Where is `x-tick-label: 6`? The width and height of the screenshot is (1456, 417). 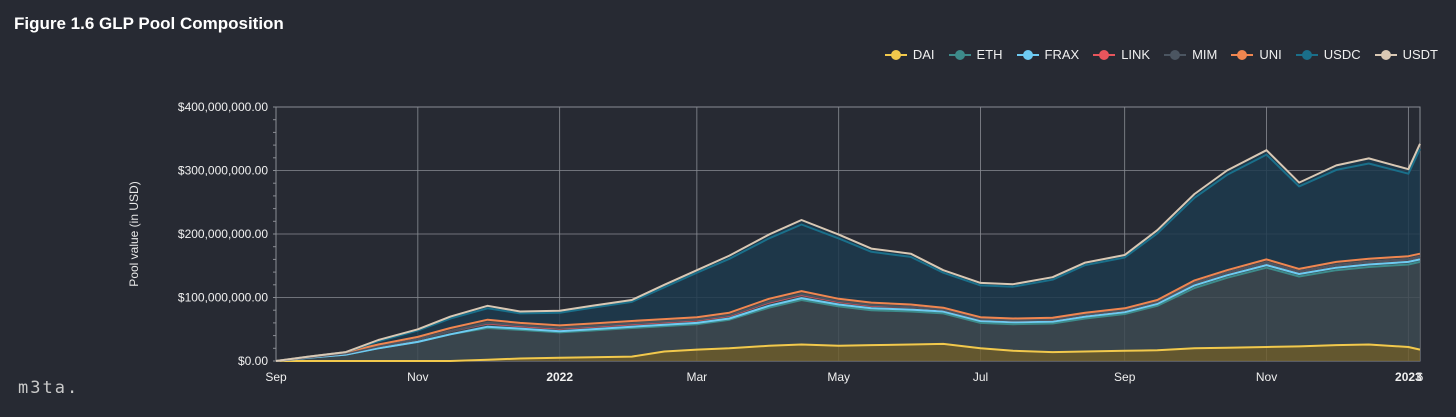
x-tick-label: 6 is located at coordinates (1420, 377).